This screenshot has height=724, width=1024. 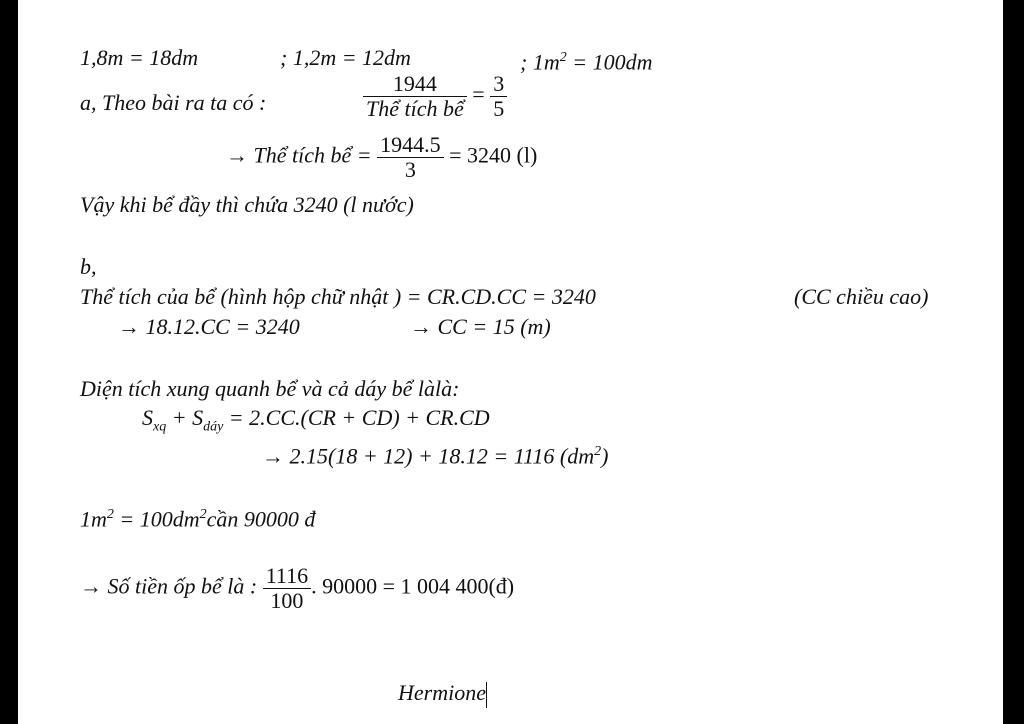 I want to click on part-b-label: b,, so click(x=88, y=266).